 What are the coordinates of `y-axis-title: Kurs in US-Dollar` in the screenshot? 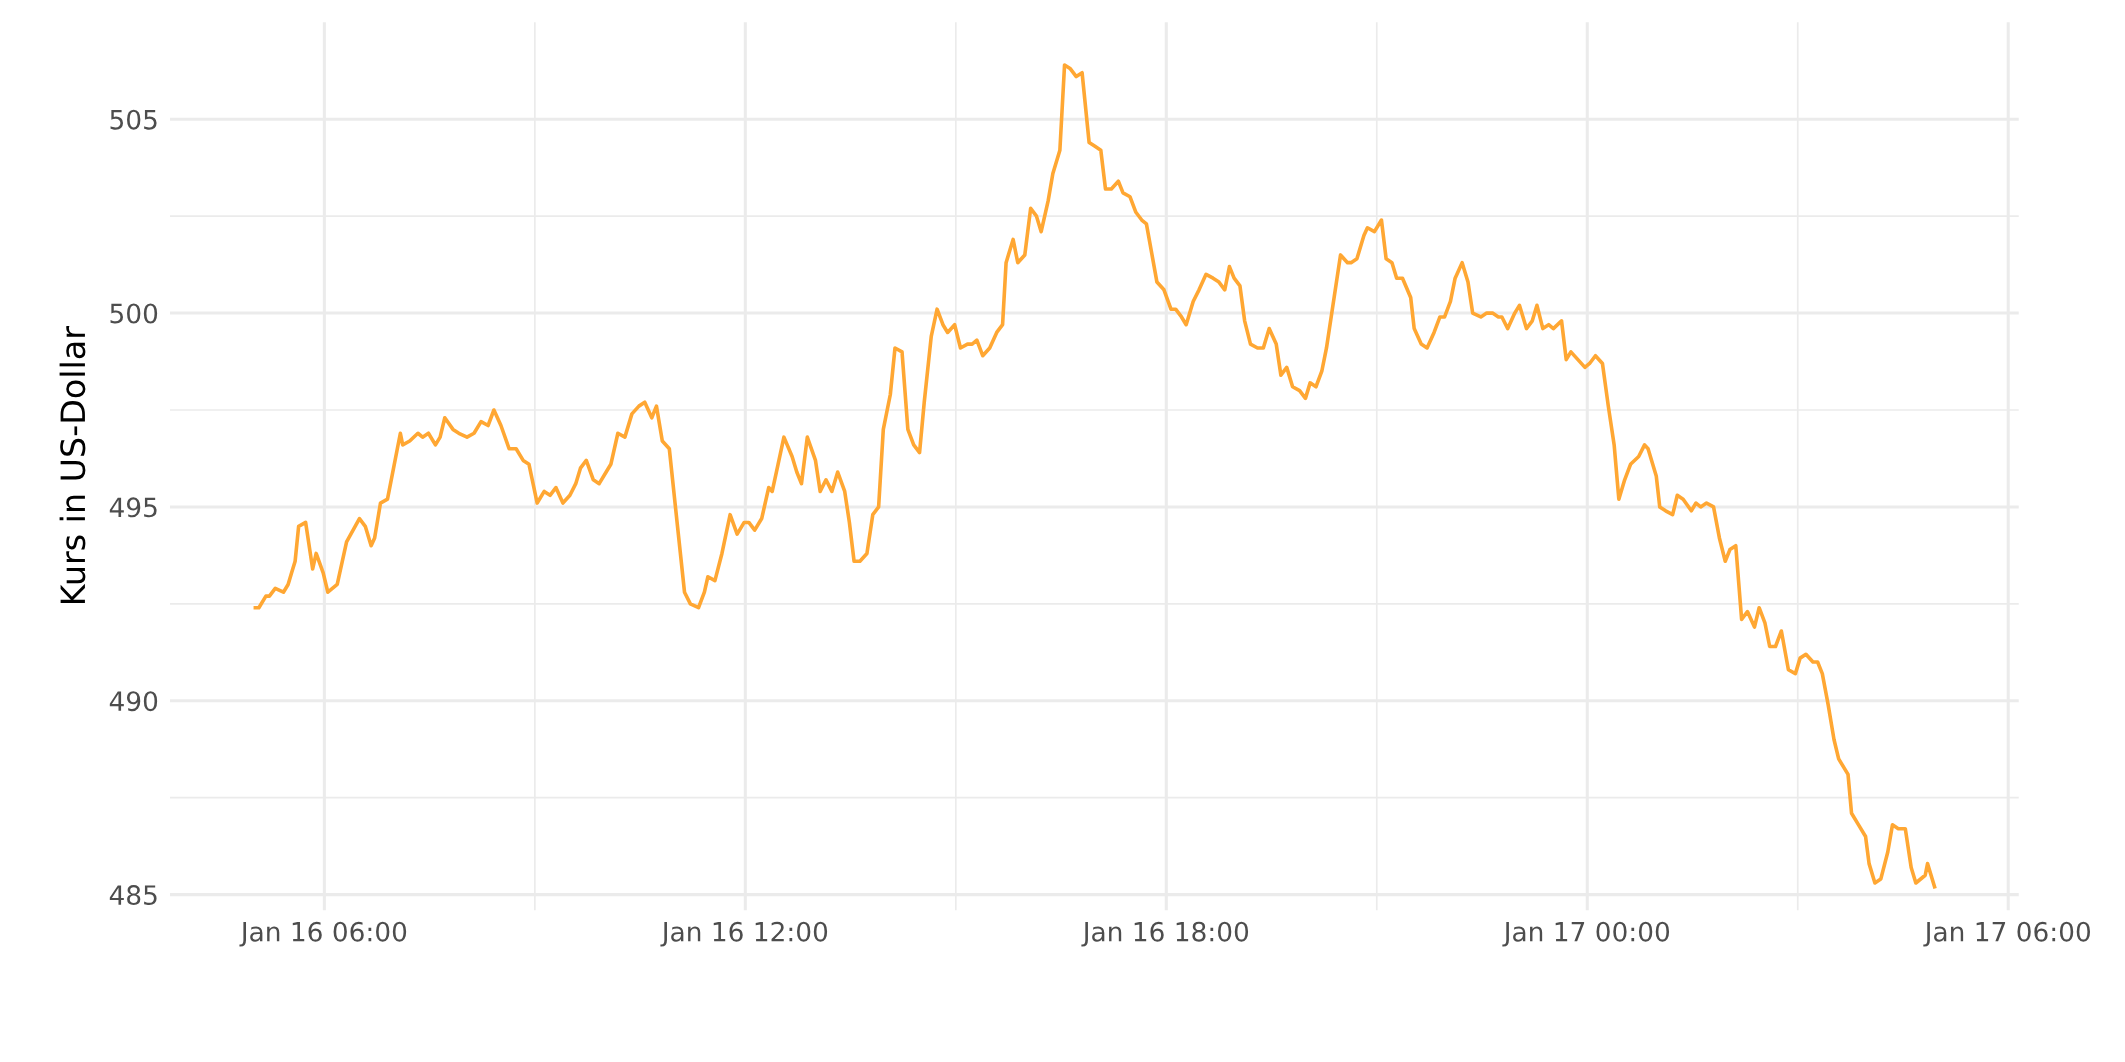 It's located at (72, 465).